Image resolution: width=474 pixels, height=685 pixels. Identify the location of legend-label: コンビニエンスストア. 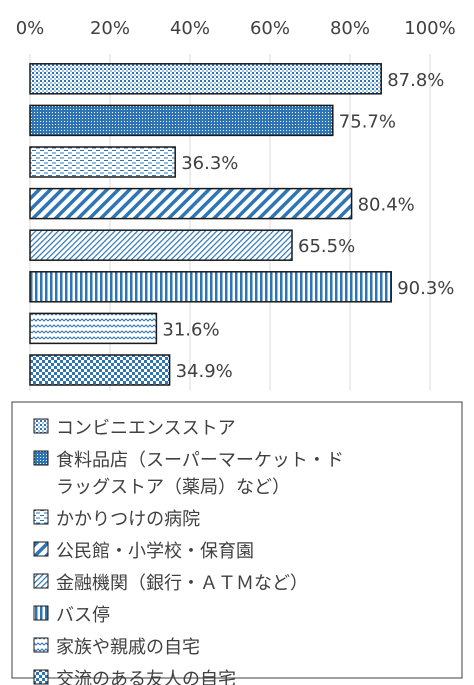
(146, 428).